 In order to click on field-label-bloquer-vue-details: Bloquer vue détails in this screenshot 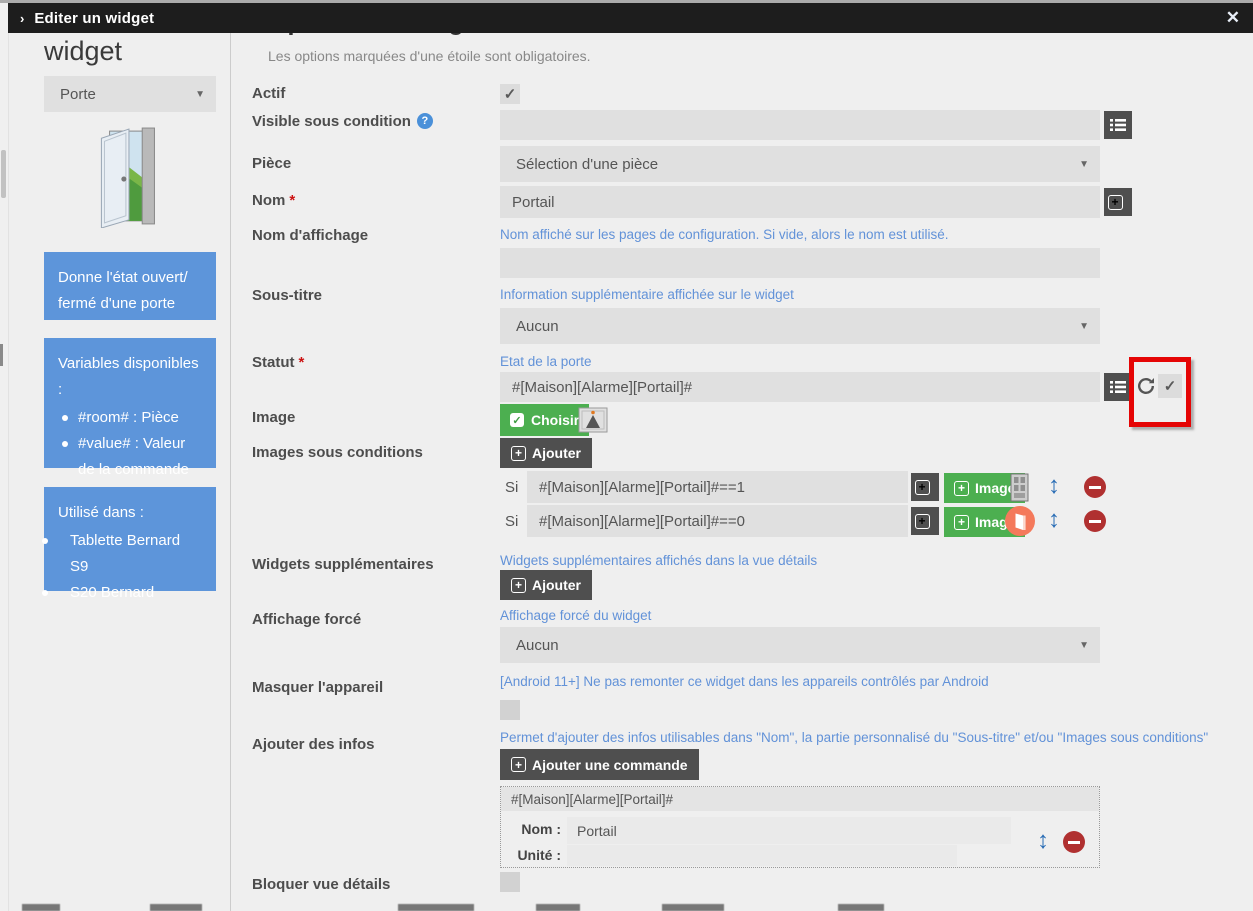, I will do `click(321, 884)`.